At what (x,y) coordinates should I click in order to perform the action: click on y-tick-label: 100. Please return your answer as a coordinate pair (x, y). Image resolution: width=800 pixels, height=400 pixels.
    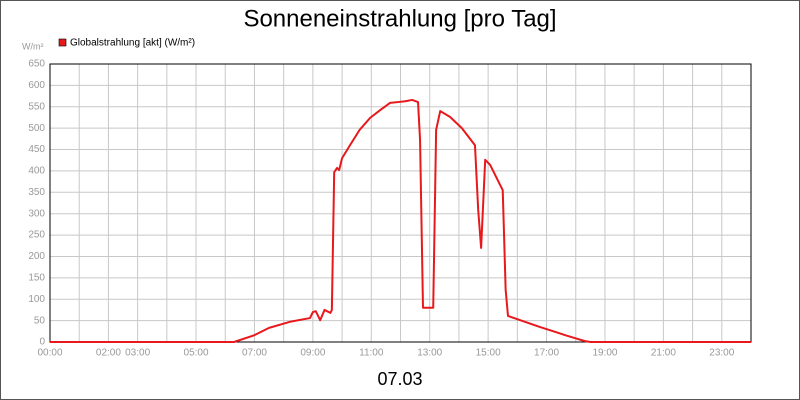
    Looking at the image, I should click on (36, 299).